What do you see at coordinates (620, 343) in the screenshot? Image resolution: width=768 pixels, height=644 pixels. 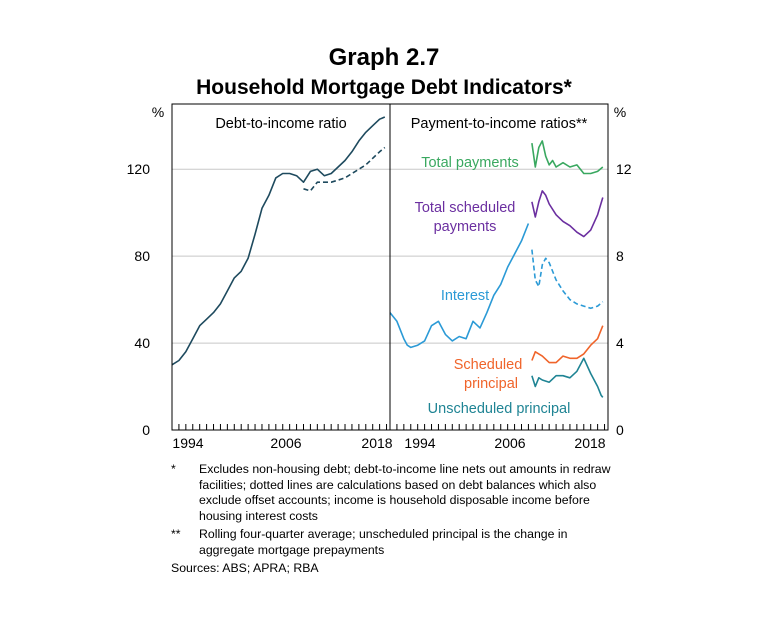 I see `right-ytick-label: 4` at bounding box center [620, 343].